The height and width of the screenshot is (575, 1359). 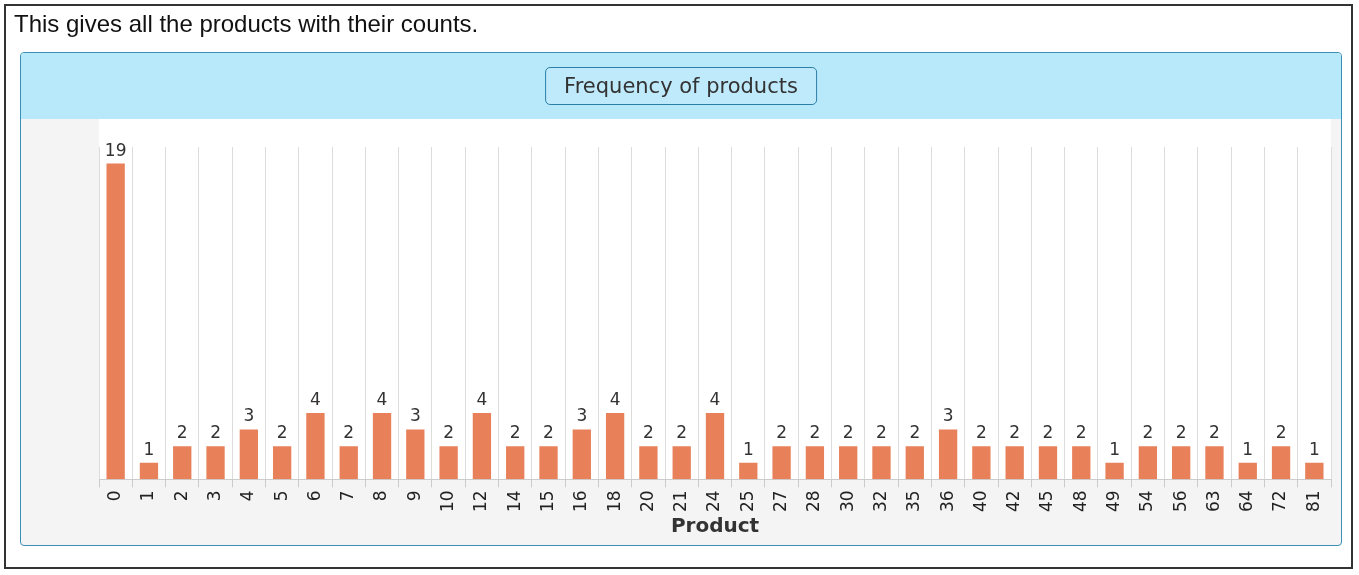 What do you see at coordinates (846, 501) in the screenshot?
I see `x-tick-label: 30` at bounding box center [846, 501].